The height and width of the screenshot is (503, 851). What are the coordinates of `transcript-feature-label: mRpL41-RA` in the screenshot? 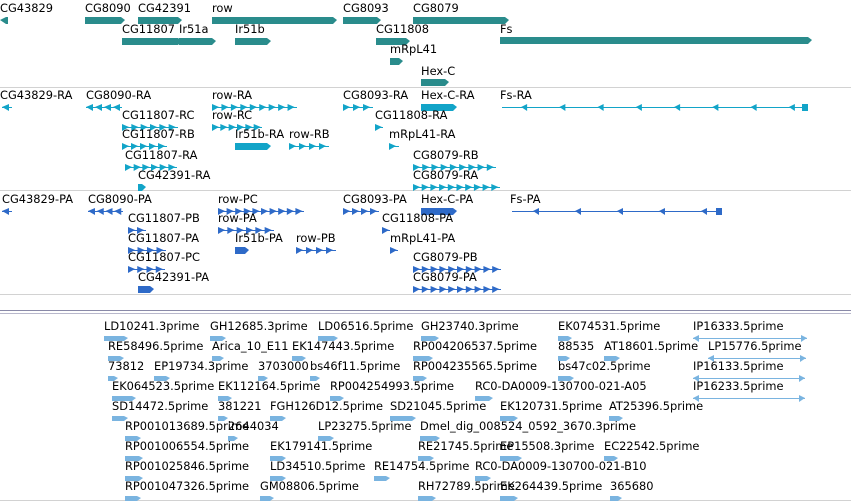 It's located at (422, 134).